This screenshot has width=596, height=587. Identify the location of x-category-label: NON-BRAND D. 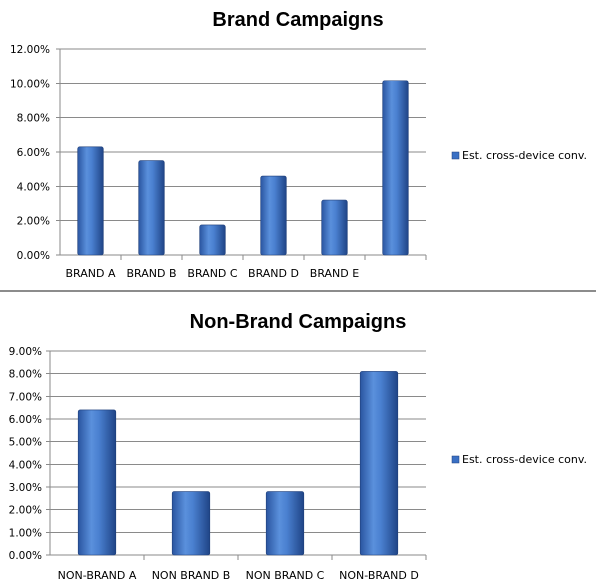
(379, 575).